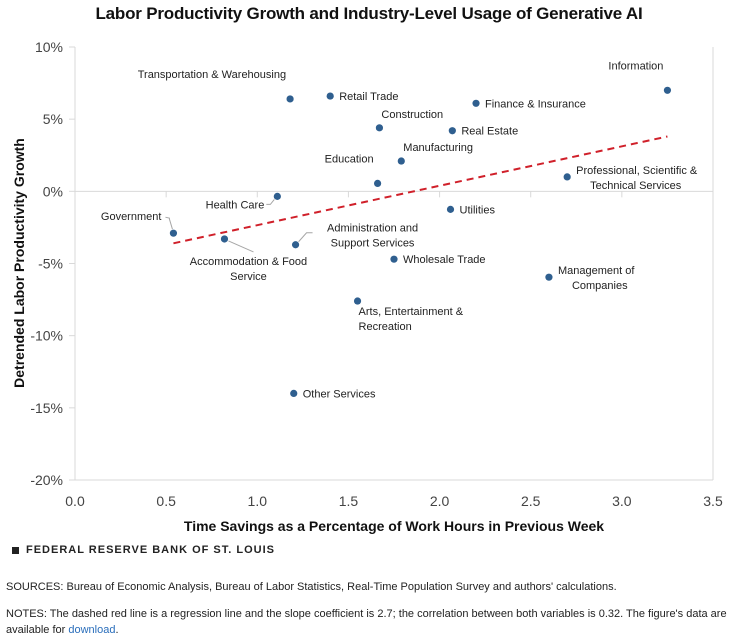 The height and width of the screenshot is (640, 738). I want to click on point-label-line: Government, so click(131, 217).